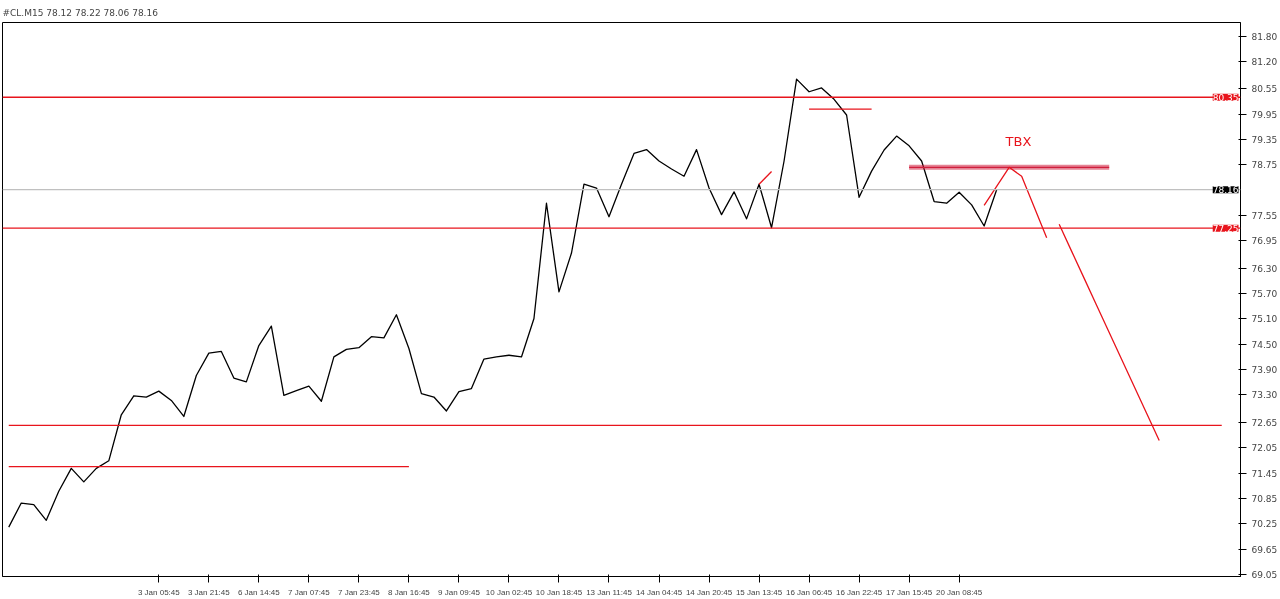 This screenshot has height=599, width=1280. I want to click on y-tick-label: 69.65, so click(1264, 549).